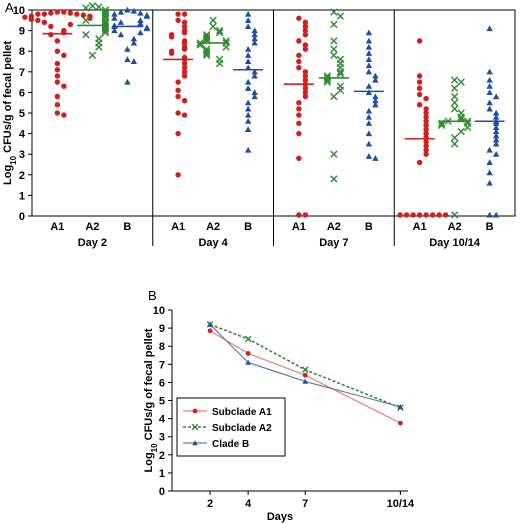 This screenshot has height=524, width=520. What do you see at coordinates (195, 411) in the screenshot?
I see `panel-b-legend-marker-a1` at bounding box center [195, 411].